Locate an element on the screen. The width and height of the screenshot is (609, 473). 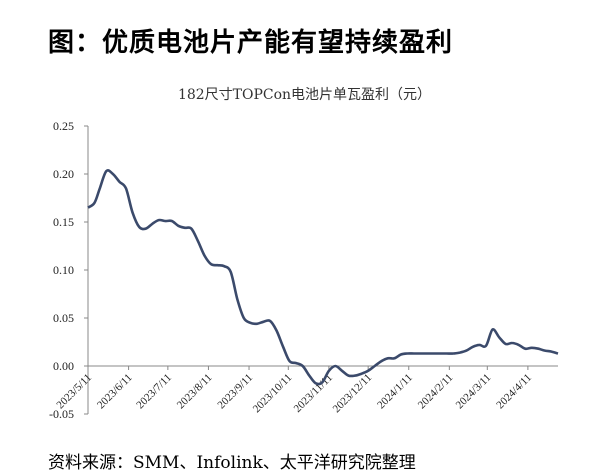
x-tick-label: 2023/11/11 is located at coordinates (313, 393).